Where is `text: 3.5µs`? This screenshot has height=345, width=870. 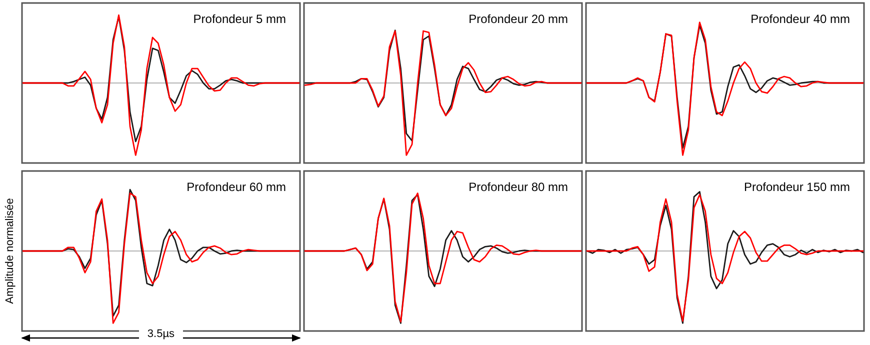
text: 3.5µs is located at coordinates (161, 334).